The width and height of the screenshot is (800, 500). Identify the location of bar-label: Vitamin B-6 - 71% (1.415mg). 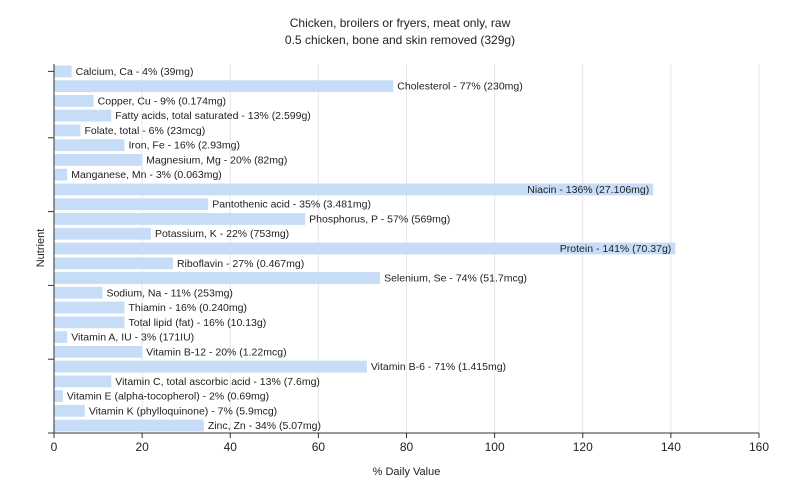
(438, 367).